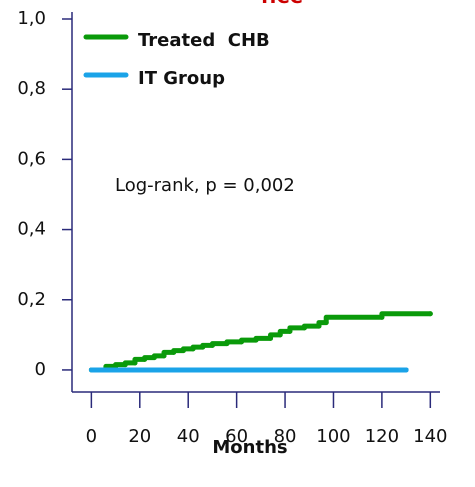  What do you see at coordinates (382, 436) in the screenshot?
I see `x-tick-label: 120` at bounding box center [382, 436].